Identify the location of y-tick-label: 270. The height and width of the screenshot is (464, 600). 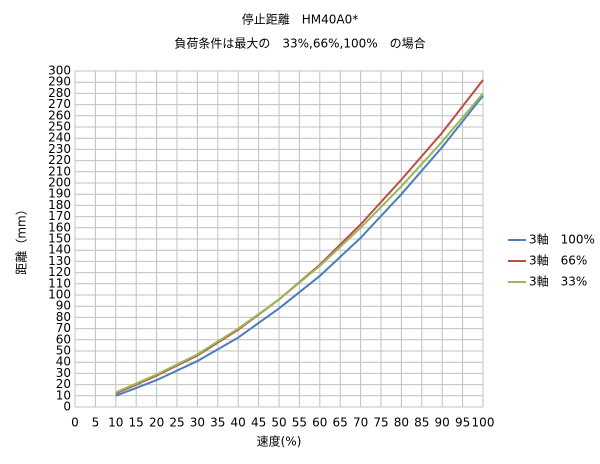
(59, 104).